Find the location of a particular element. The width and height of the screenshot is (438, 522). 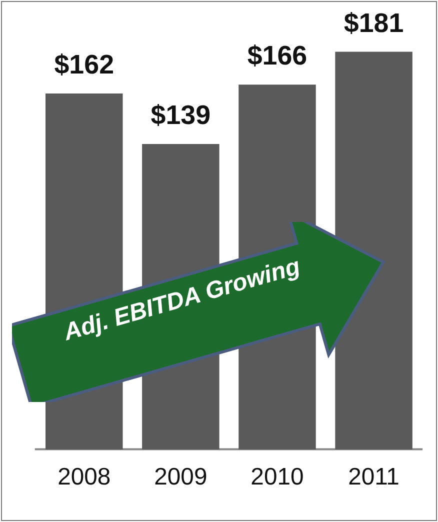

data-label: $139 is located at coordinates (180, 115).